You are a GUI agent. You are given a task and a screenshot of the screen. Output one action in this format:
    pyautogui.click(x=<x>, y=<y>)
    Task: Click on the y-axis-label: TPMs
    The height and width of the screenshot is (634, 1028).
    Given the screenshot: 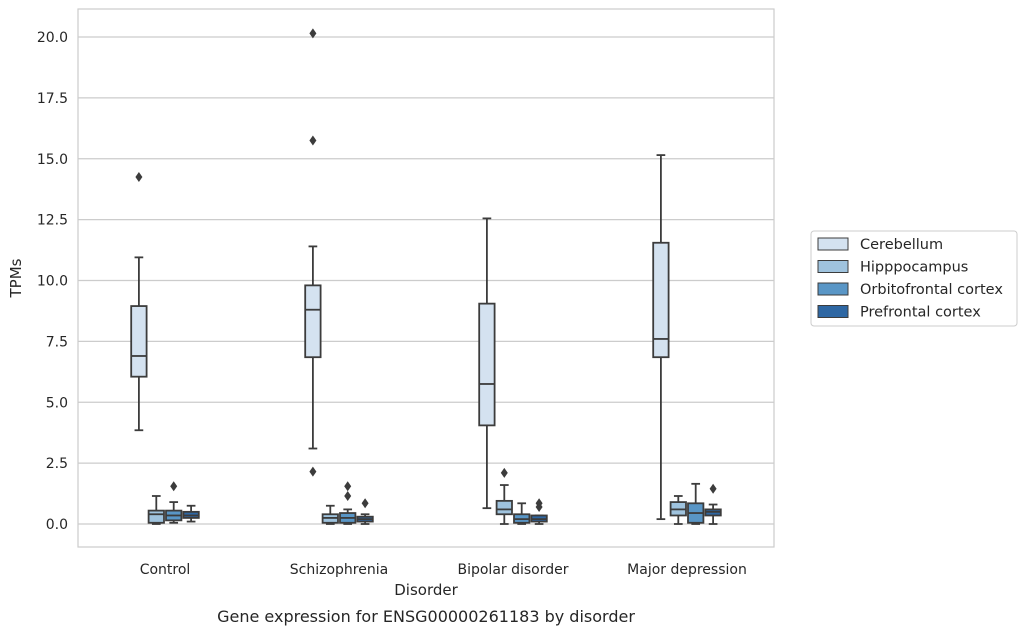 What is the action you would take?
    pyautogui.click(x=16, y=278)
    